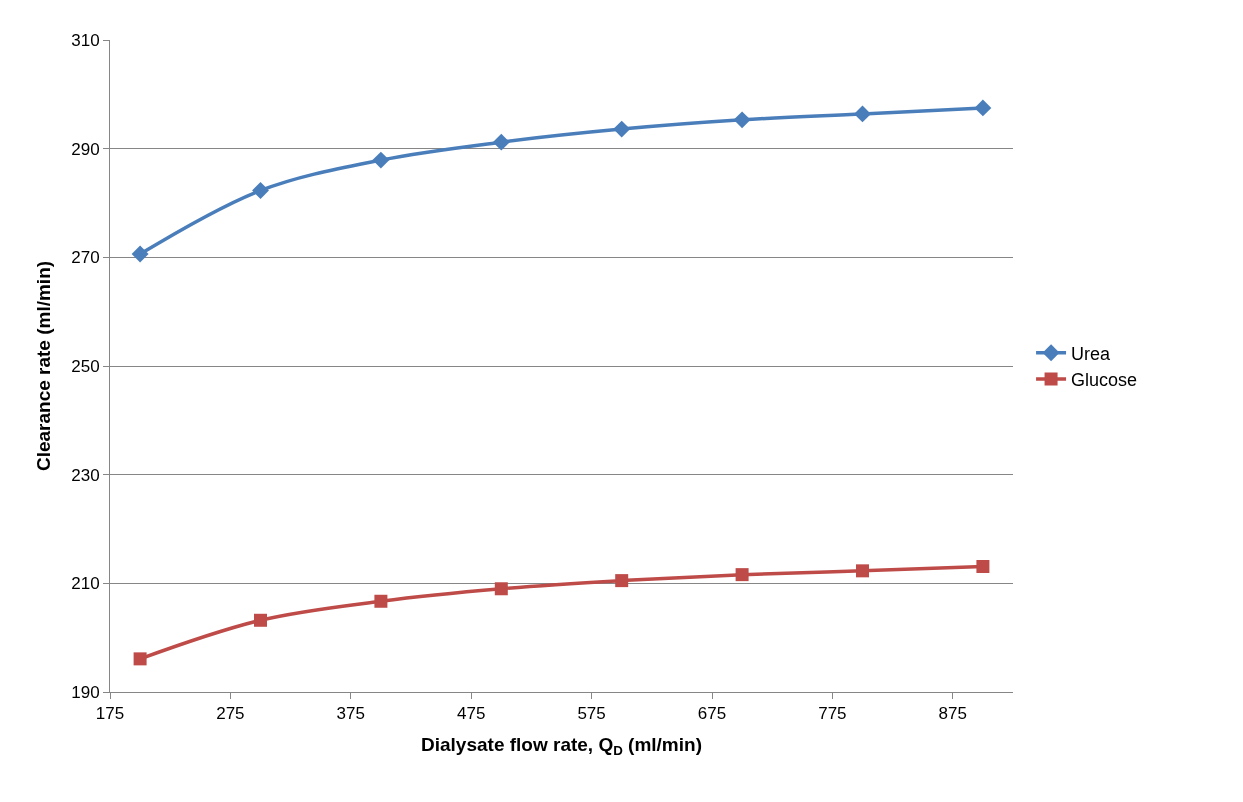 The image size is (1243, 802). I want to click on y-tick-label: 230, so click(85, 475).